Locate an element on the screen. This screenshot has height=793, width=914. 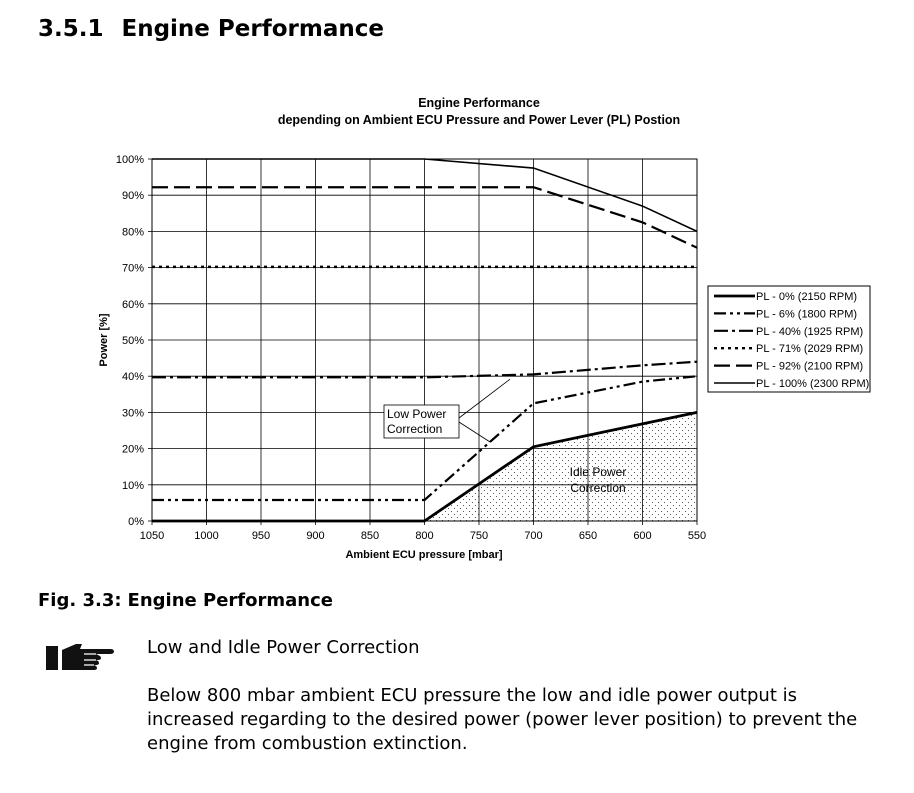
x-tick-label-10: 550 is located at coordinates (697, 536).